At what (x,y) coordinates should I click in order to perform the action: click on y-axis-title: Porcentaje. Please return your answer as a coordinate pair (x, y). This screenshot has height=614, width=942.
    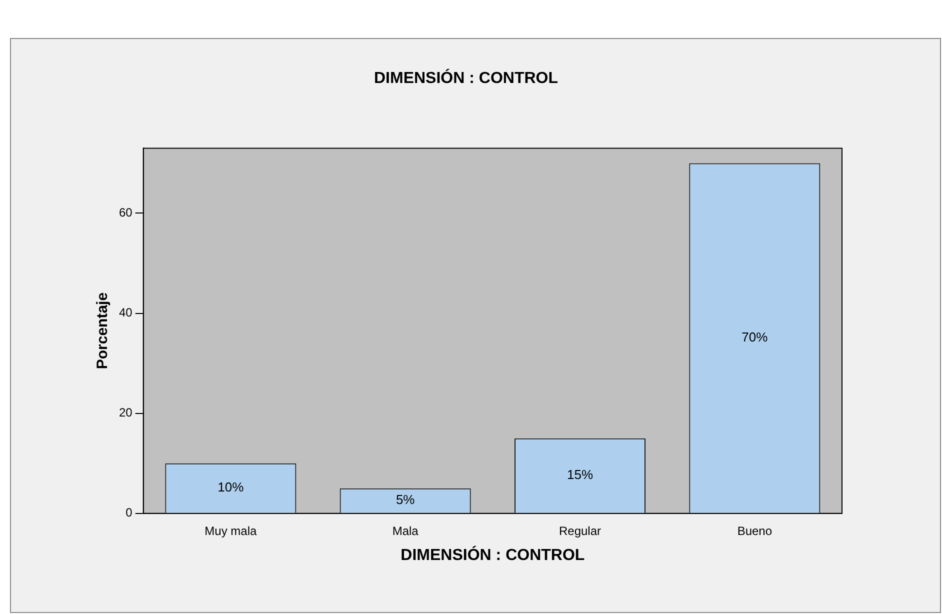
    Looking at the image, I should click on (103, 331).